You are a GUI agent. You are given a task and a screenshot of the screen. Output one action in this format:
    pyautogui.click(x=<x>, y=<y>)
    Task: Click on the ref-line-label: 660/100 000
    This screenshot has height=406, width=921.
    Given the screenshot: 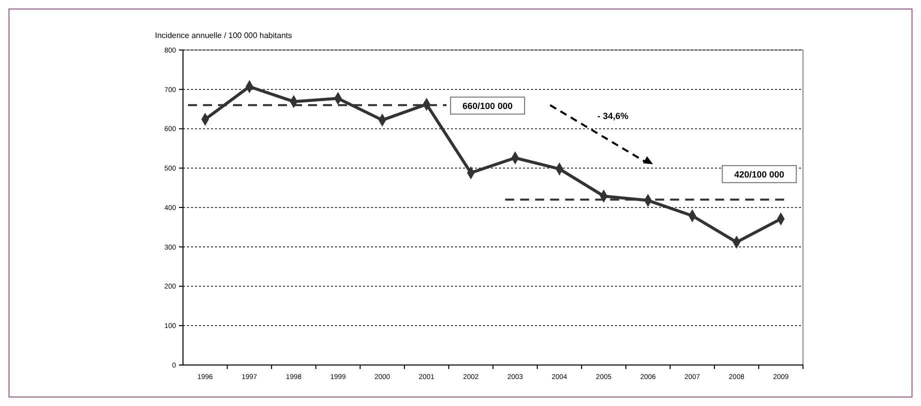 What is the action you would take?
    pyautogui.click(x=487, y=106)
    